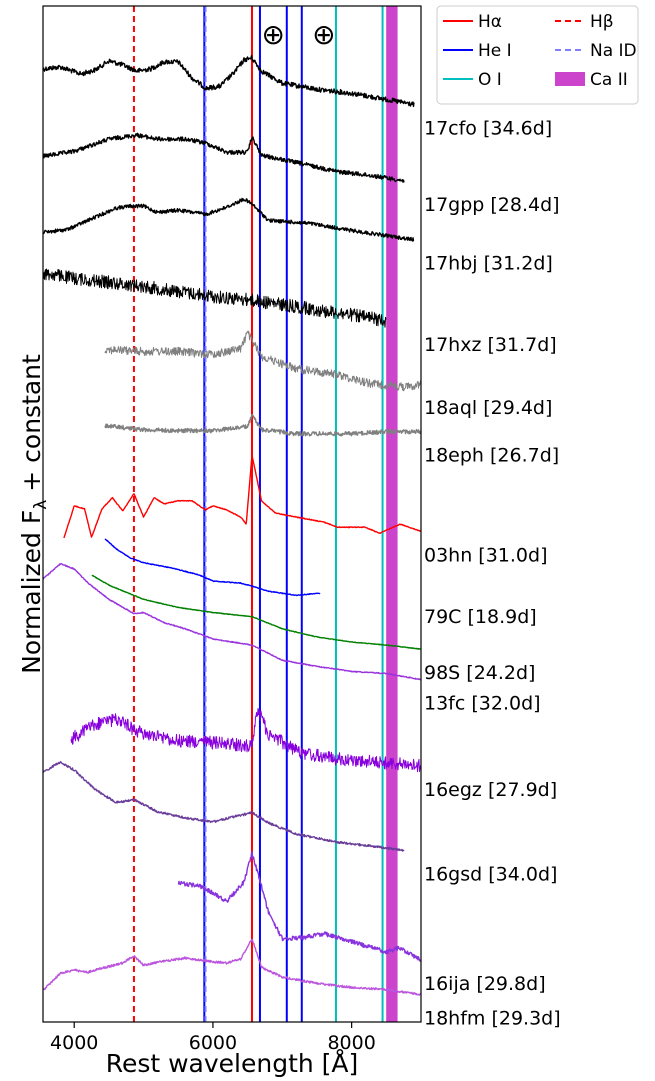 The image size is (655, 1081). I want to click on spectrum-17hbj, so click(228, 219).